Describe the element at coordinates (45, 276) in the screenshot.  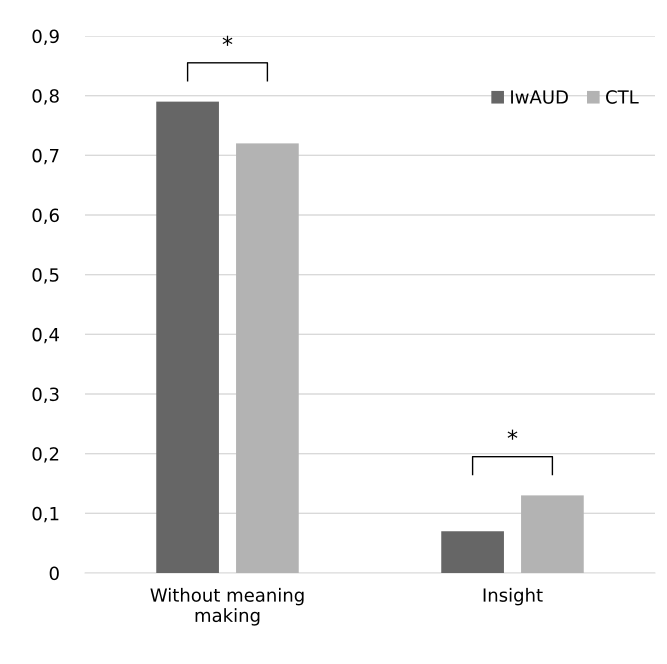
I see `y-tick-label: 0,5` at that location.